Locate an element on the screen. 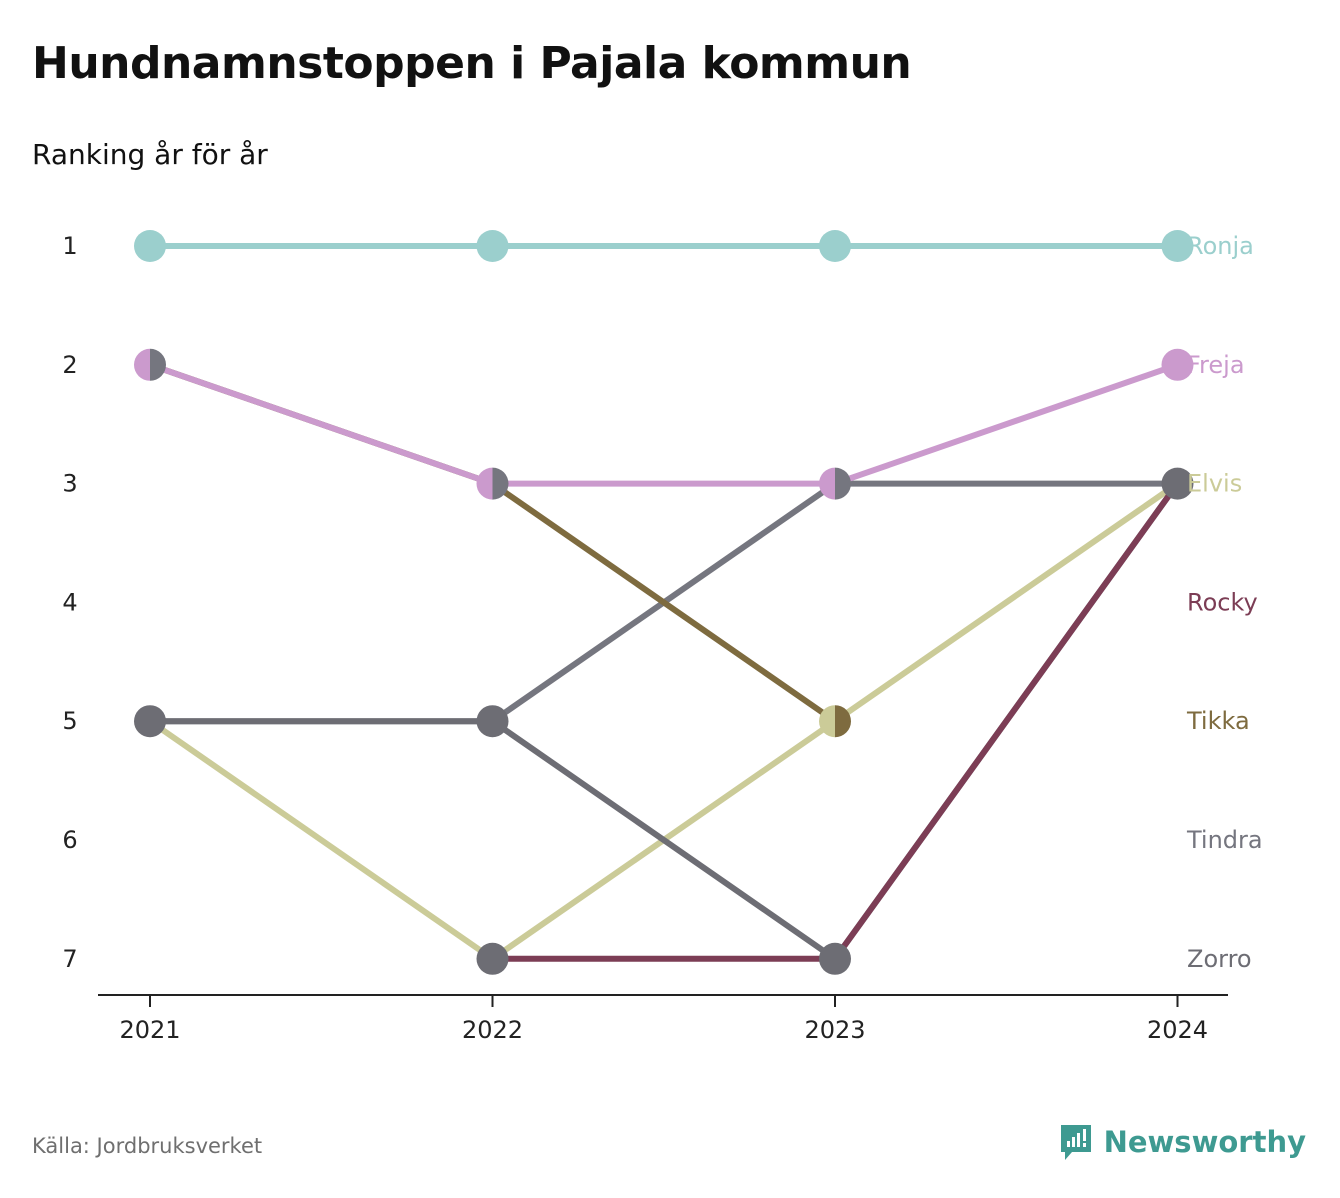  point-2023-rank-3-left-half is located at coordinates (827, 483).